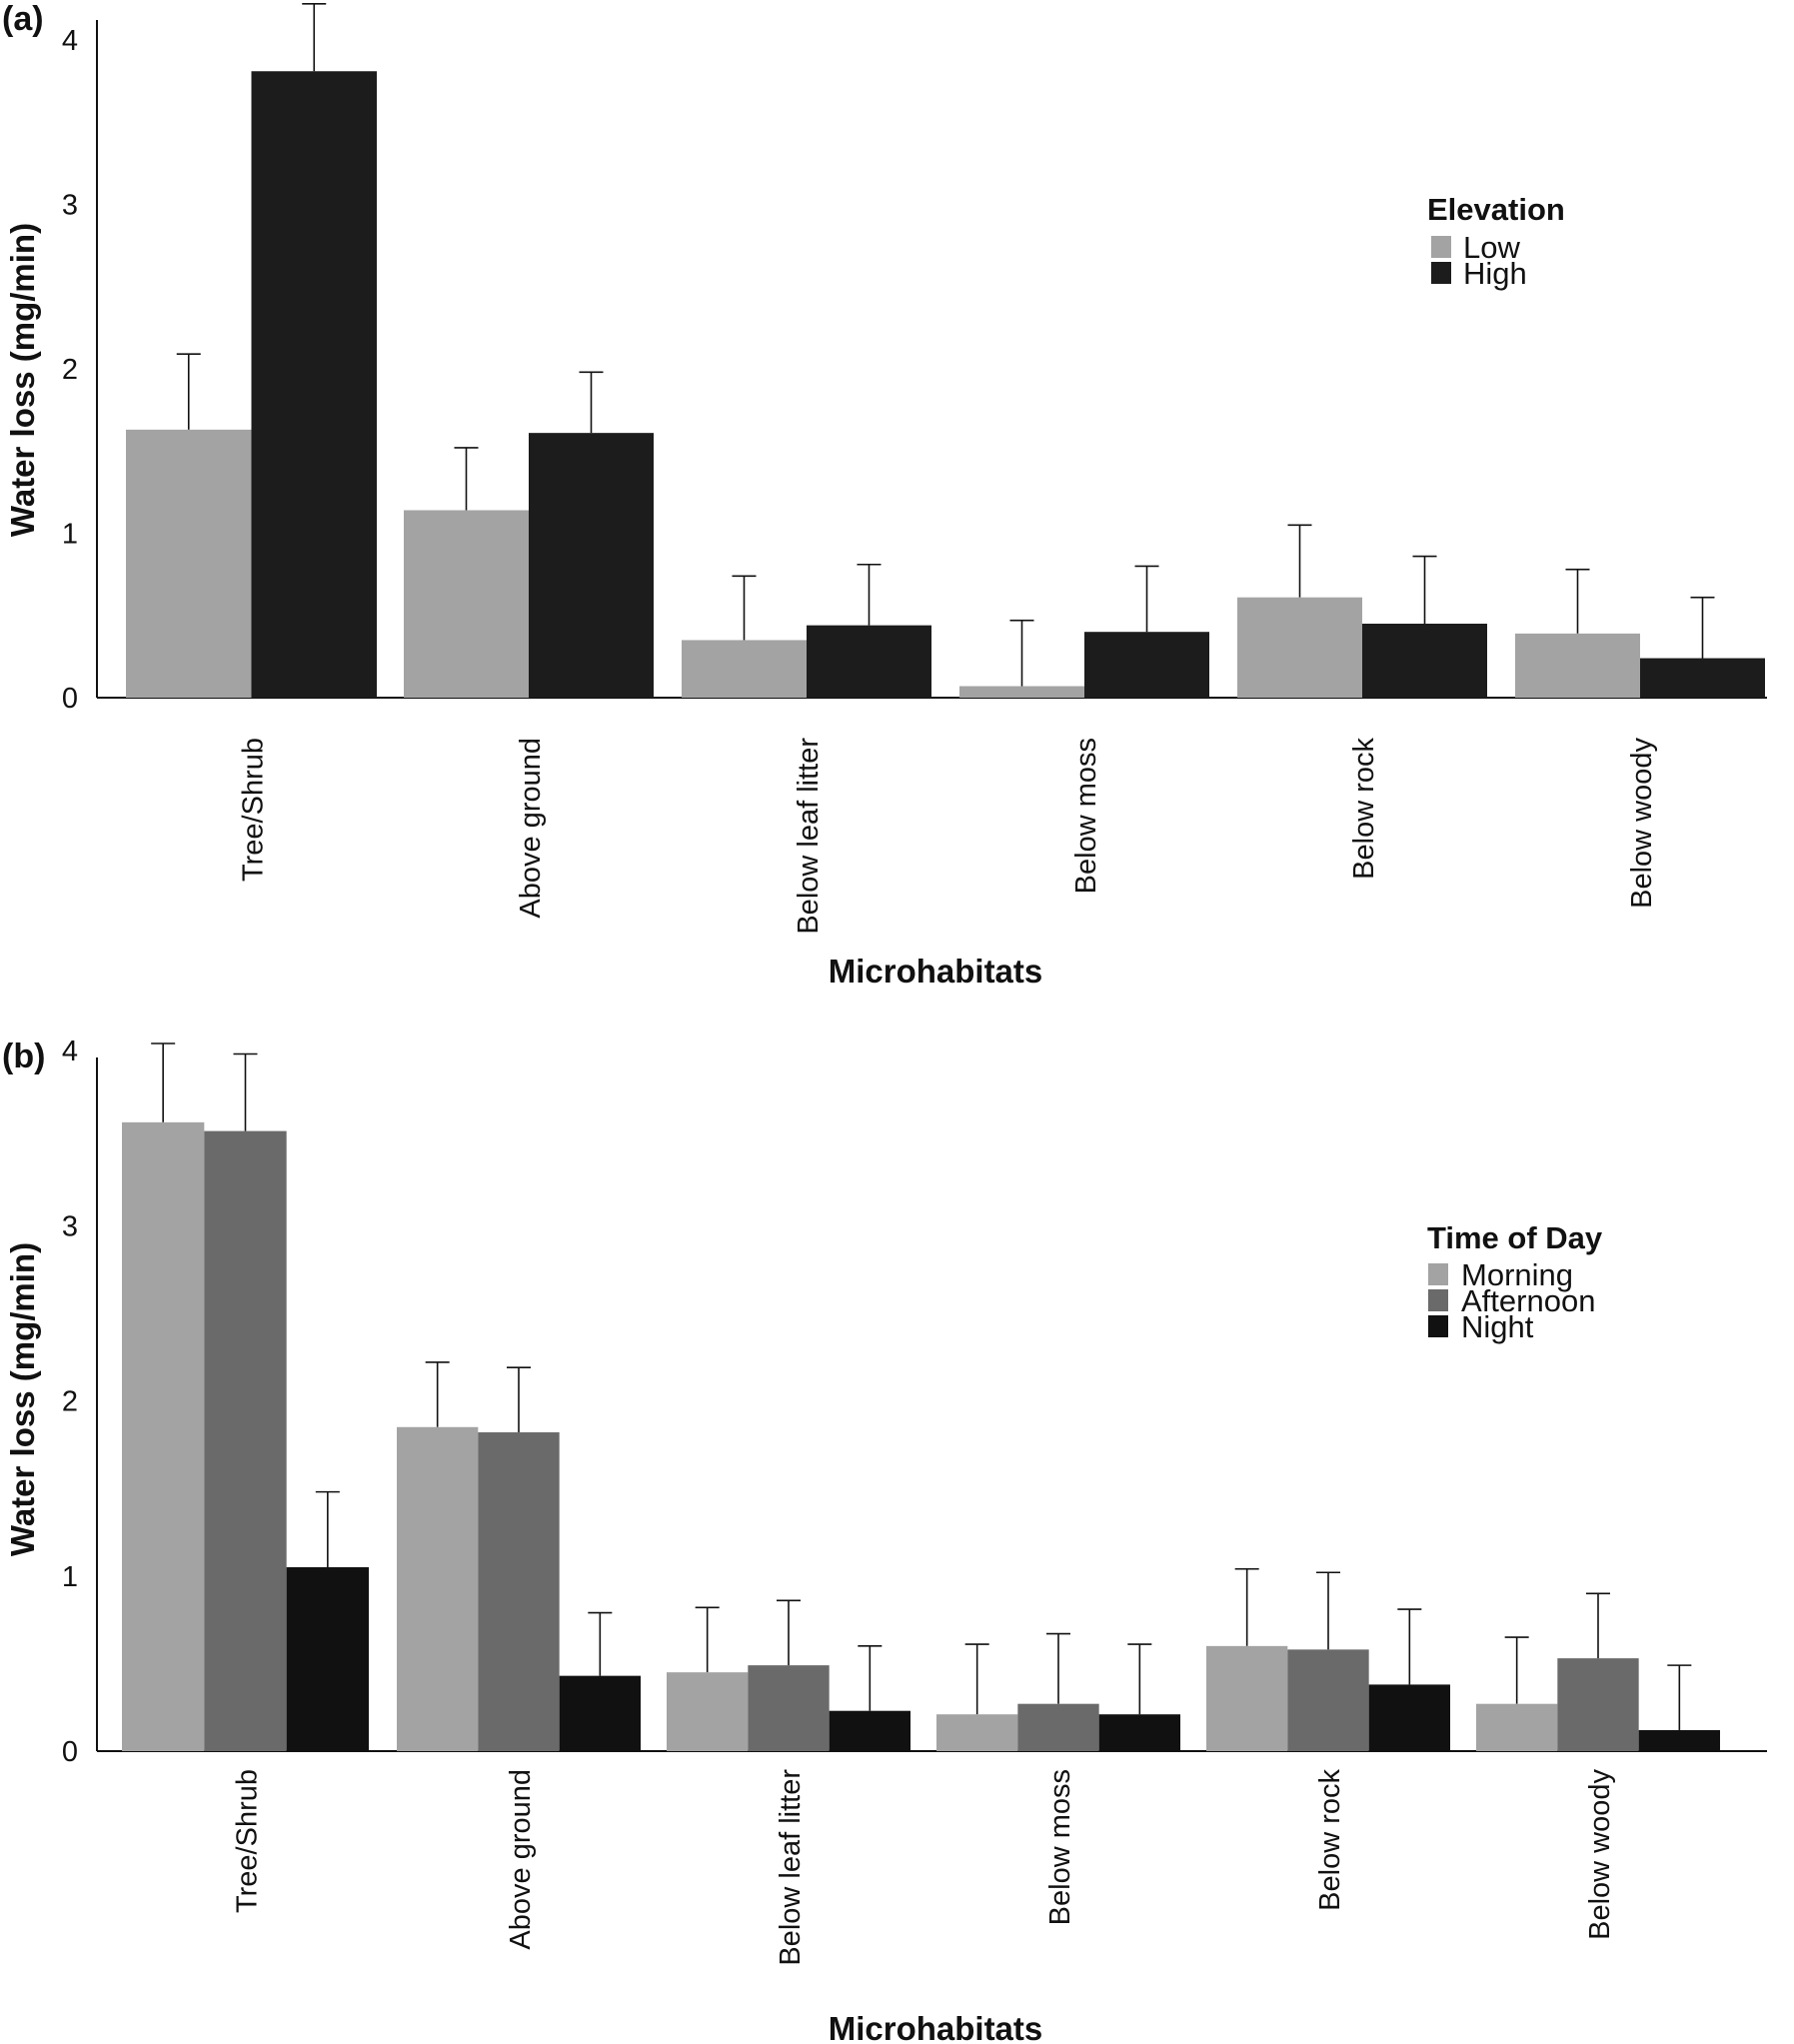 The width and height of the screenshot is (1794, 2044). What do you see at coordinates (1517, 1274) in the screenshot?
I see `legend-label: Morning` at bounding box center [1517, 1274].